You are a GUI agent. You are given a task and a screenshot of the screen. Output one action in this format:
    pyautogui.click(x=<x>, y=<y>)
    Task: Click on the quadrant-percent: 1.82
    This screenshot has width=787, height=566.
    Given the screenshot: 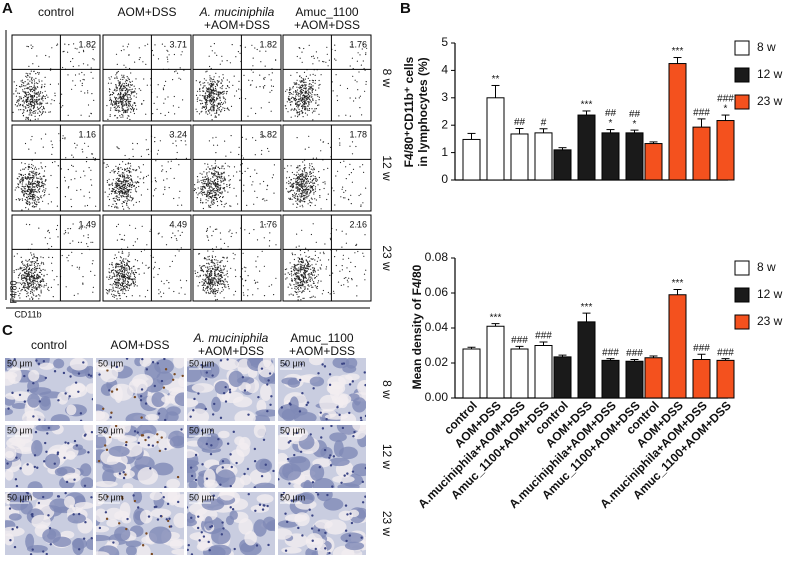 What is the action you would take?
    pyautogui.click(x=268, y=134)
    